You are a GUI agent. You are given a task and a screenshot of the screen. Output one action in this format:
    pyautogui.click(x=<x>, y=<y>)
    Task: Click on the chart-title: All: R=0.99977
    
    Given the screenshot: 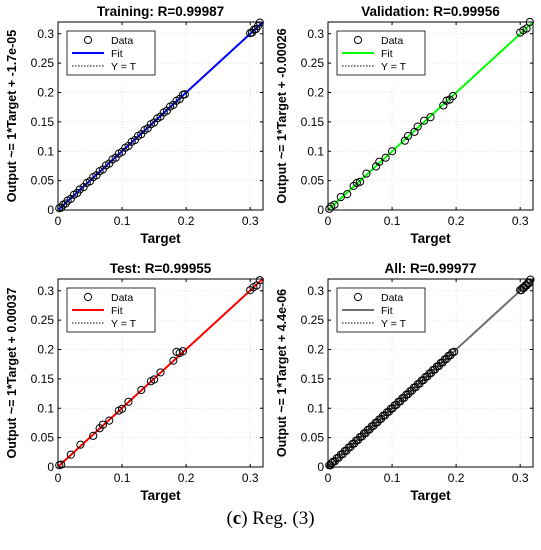 What is the action you would take?
    pyautogui.click(x=431, y=268)
    